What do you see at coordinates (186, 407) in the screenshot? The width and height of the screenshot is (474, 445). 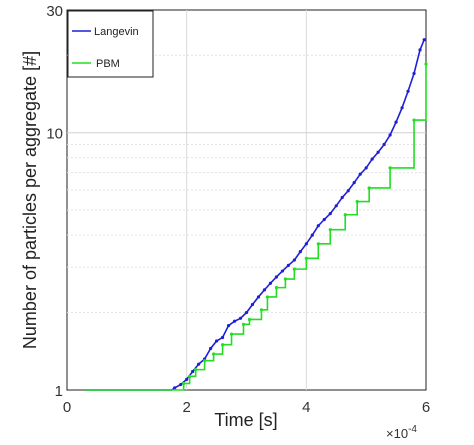 I see `x-tick-label: 2` at bounding box center [186, 407].